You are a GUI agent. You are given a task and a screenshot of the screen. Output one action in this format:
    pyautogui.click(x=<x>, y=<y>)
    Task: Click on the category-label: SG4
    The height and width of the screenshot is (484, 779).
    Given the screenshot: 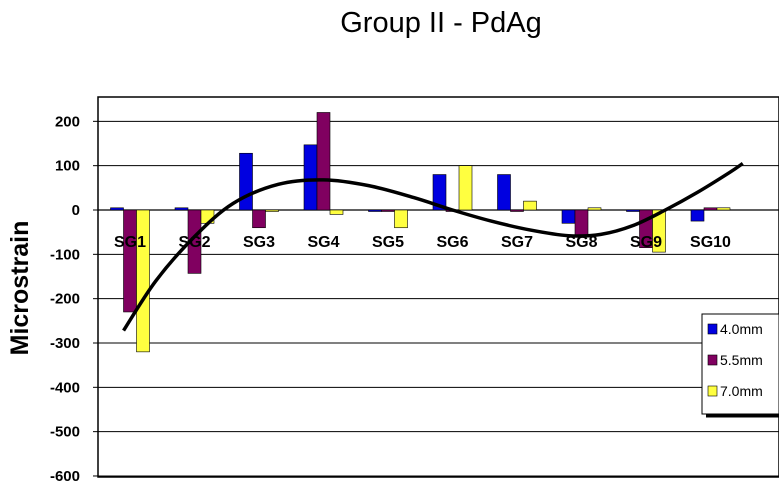 What is the action you would take?
    pyautogui.click(x=323, y=242)
    